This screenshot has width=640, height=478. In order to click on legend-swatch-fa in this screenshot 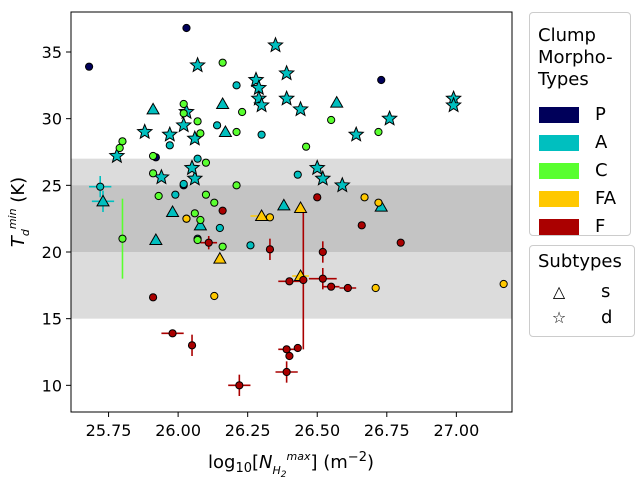, I will do `click(559, 198)`.